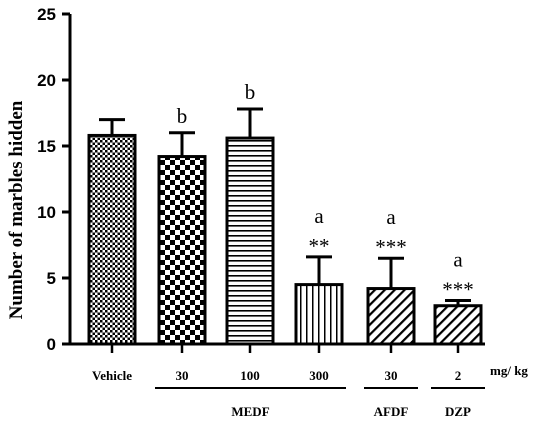  What do you see at coordinates (319, 246) in the screenshot?
I see `significance-stars: **` at bounding box center [319, 246].